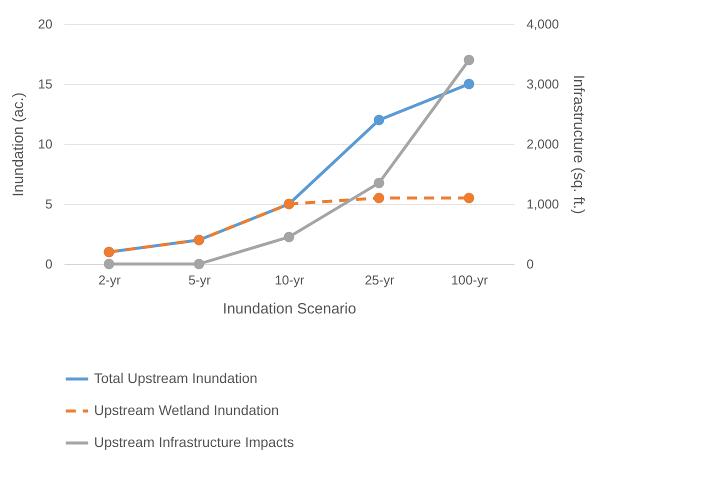 This screenshot has width=720, height=504. Describe the element at coordinates (45, 84) in the screenshot. I see `y-tick-label: 15` at that location.